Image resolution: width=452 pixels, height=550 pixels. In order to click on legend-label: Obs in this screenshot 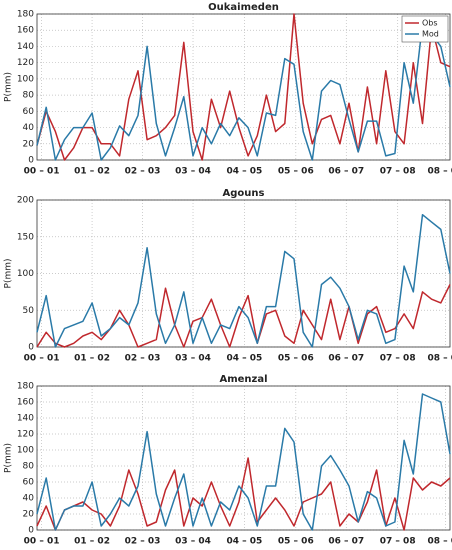, I will do `click(430, 23)`.